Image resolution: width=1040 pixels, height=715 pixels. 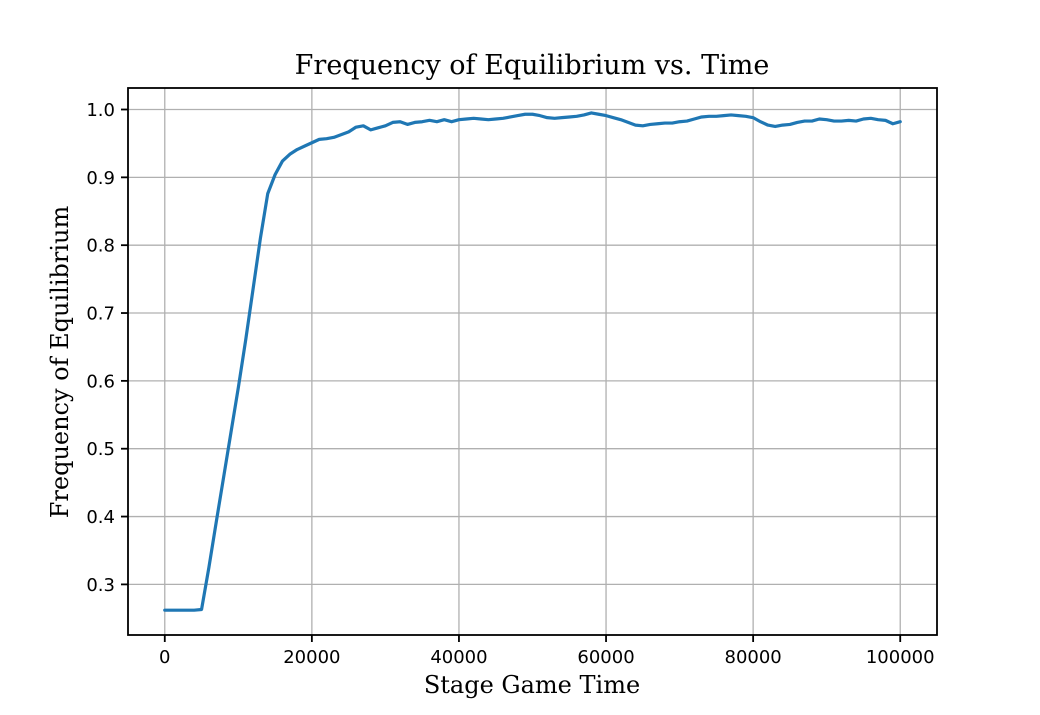 I want to click on x-tick-label: 20000, so click(x=311, y=657).